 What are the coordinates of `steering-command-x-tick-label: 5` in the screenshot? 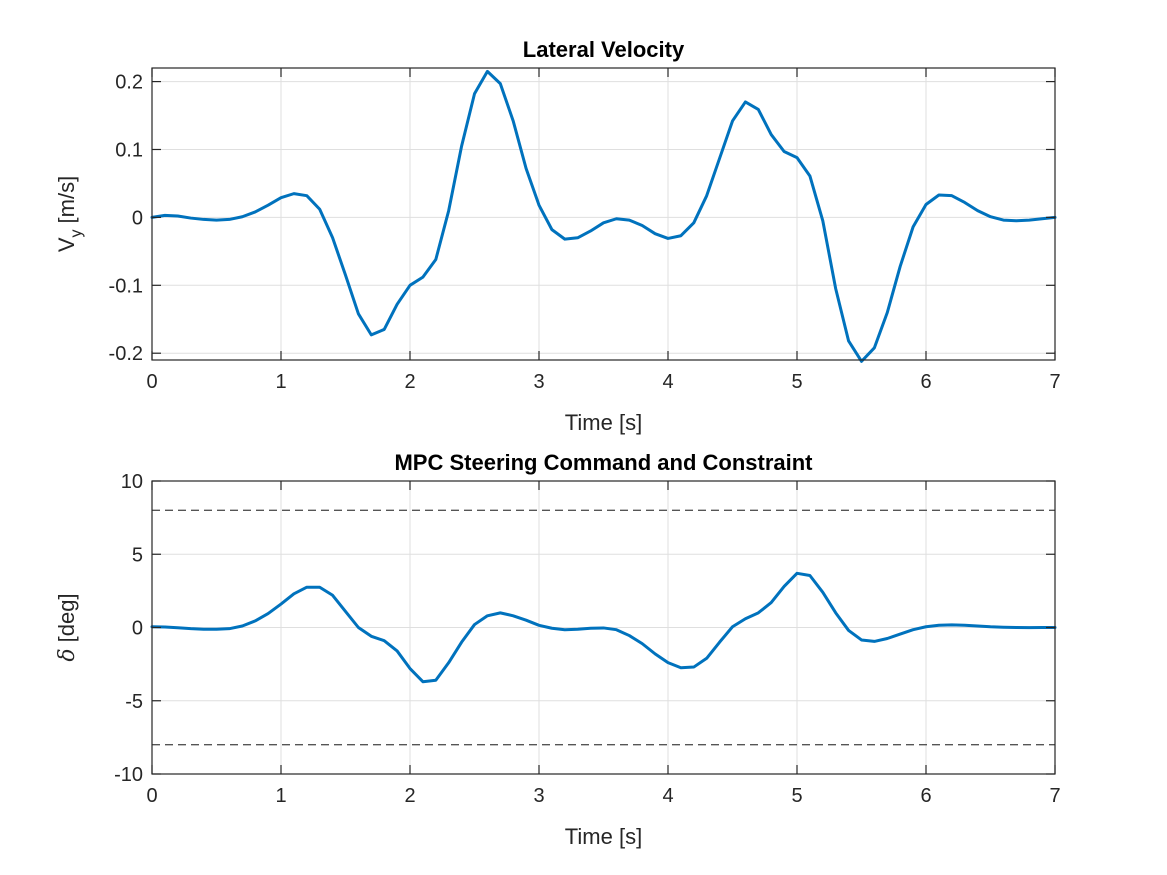 It's located at (796, 796).